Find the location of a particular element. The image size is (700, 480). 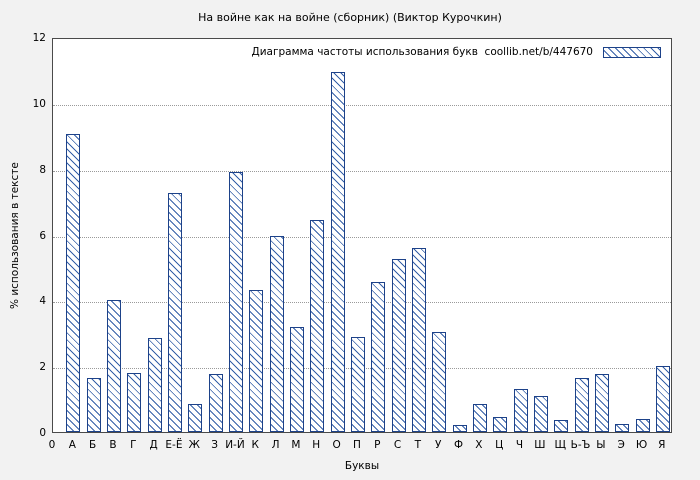

bar-Н is located at coordinates (317, 325).